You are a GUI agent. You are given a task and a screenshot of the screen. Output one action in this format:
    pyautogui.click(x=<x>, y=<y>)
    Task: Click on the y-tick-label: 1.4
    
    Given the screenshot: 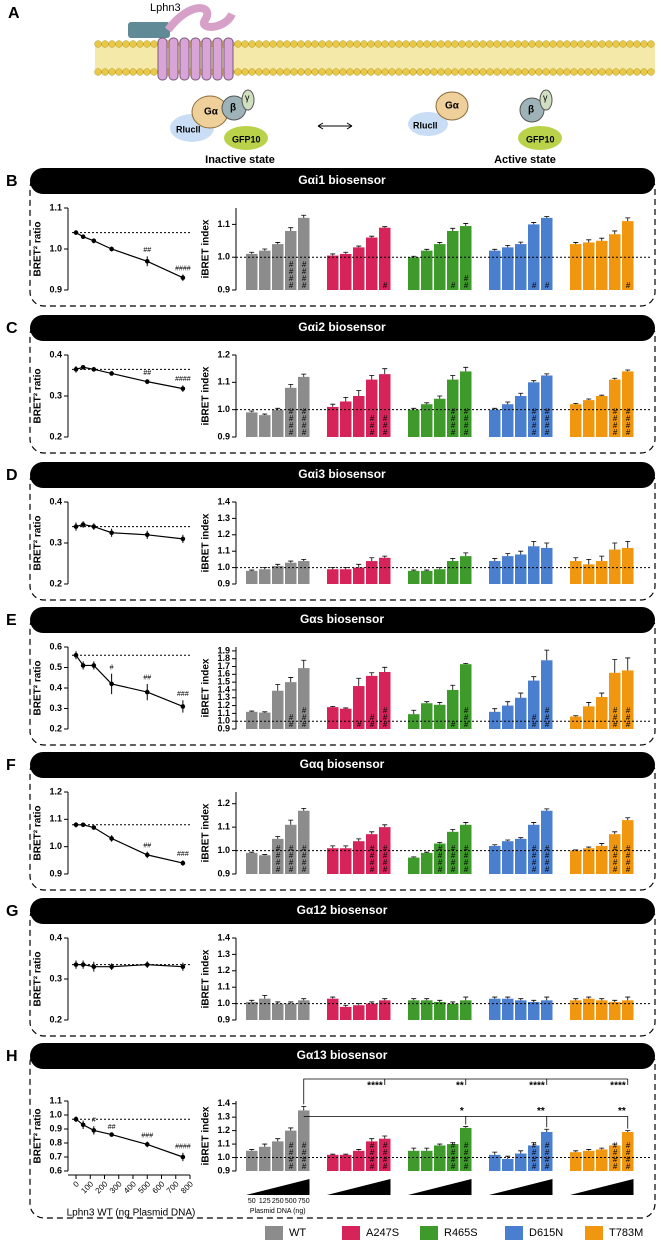 What is the action you would take?
    pyautogui.click(x=223, y=937)
    